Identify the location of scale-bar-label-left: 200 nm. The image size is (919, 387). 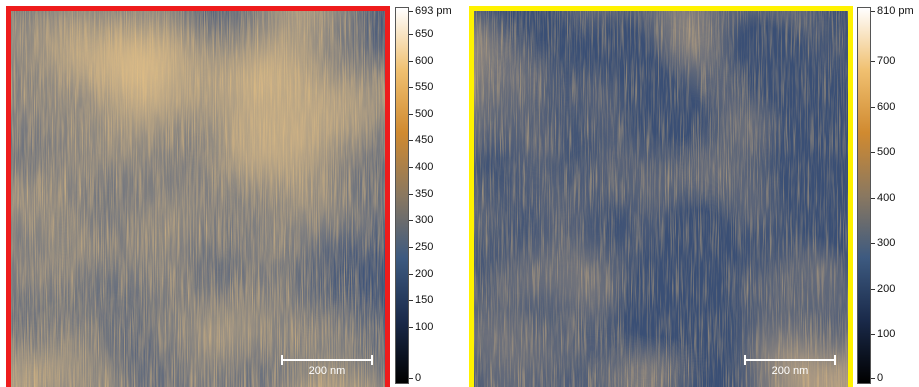
(327, 371).